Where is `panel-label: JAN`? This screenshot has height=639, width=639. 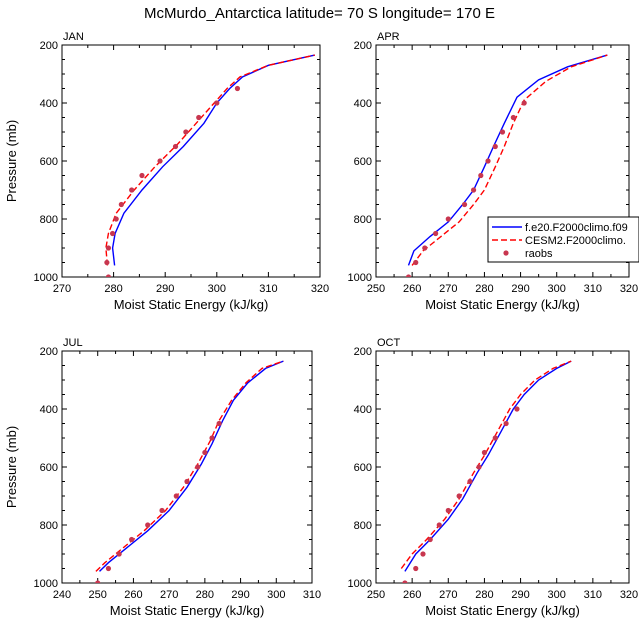
panel-label: JAN is located at coordinates (73, 37).